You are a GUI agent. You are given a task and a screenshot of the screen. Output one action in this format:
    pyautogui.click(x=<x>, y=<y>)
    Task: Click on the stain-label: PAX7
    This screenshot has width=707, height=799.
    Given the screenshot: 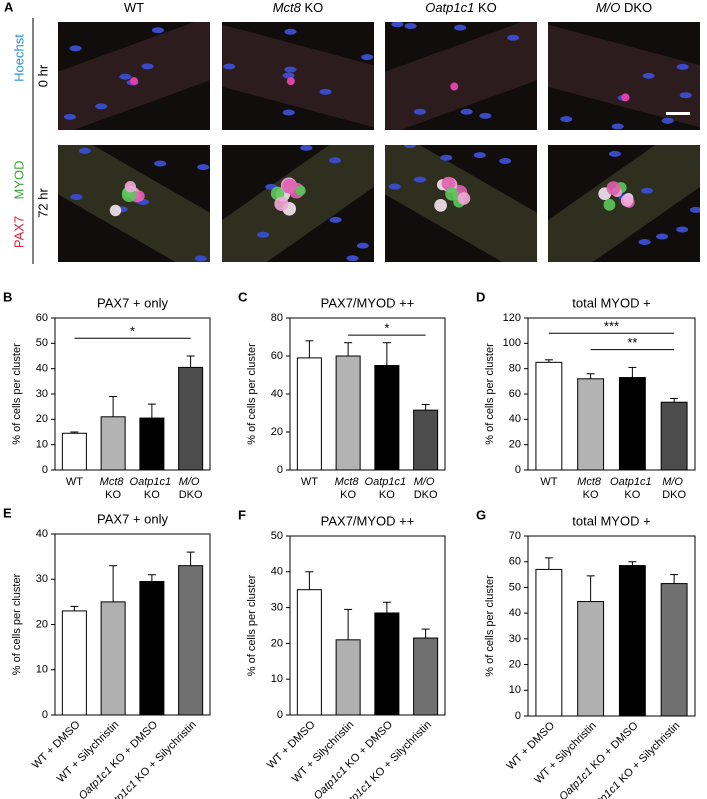 What is the action you would take?
    pyautogui.click(x=18, y=232)
    